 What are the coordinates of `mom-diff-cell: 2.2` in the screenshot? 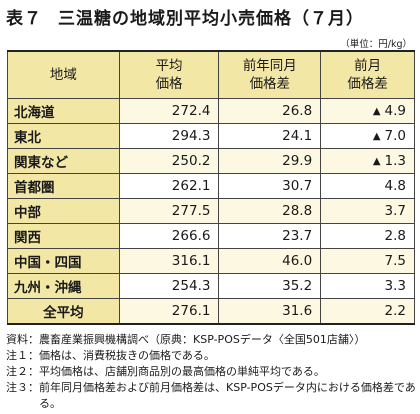 It's located at (367, 311).